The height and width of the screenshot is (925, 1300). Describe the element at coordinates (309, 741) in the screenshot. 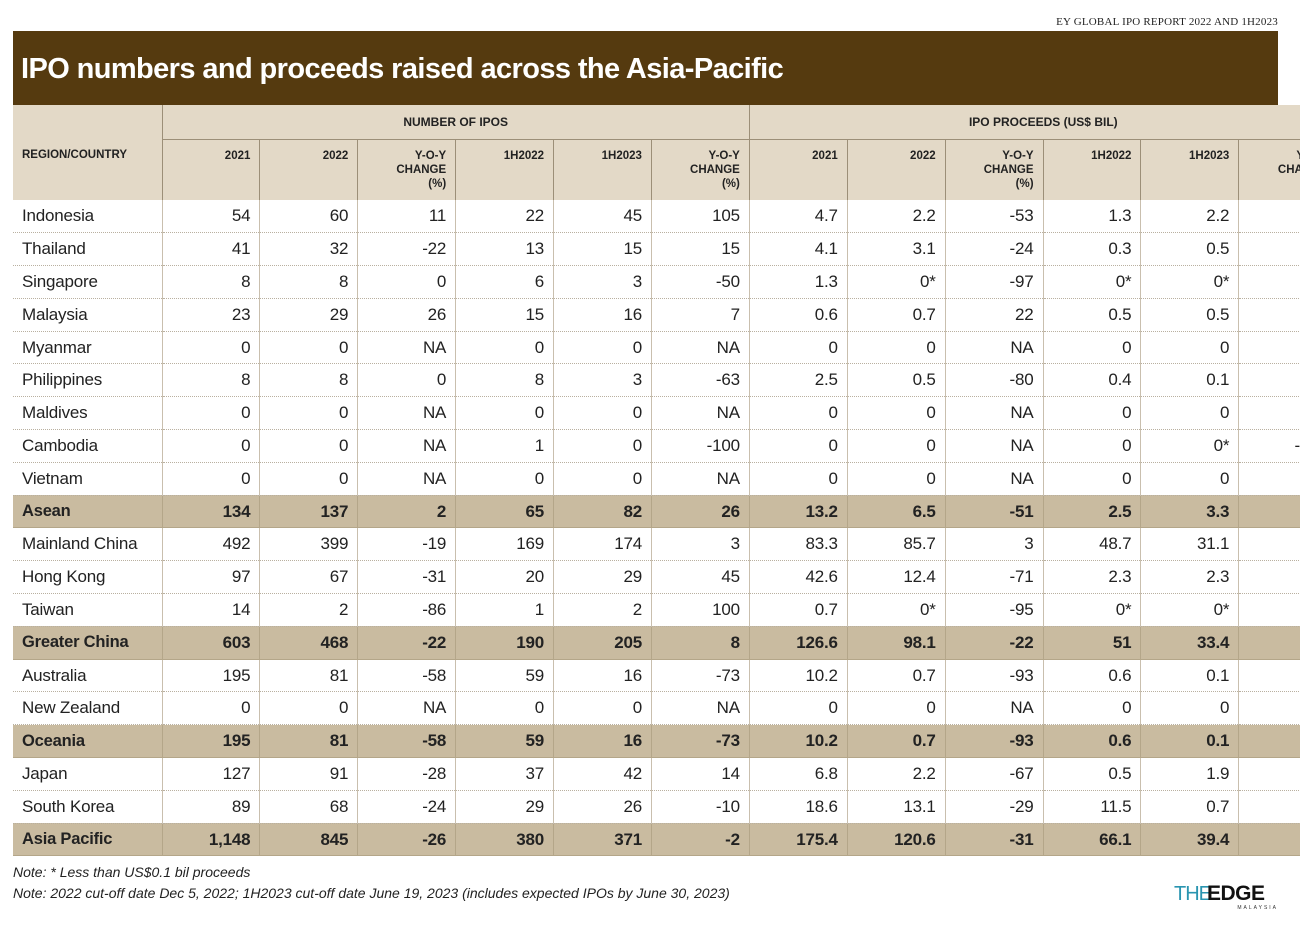

I see `value-cell: 81` at that location.